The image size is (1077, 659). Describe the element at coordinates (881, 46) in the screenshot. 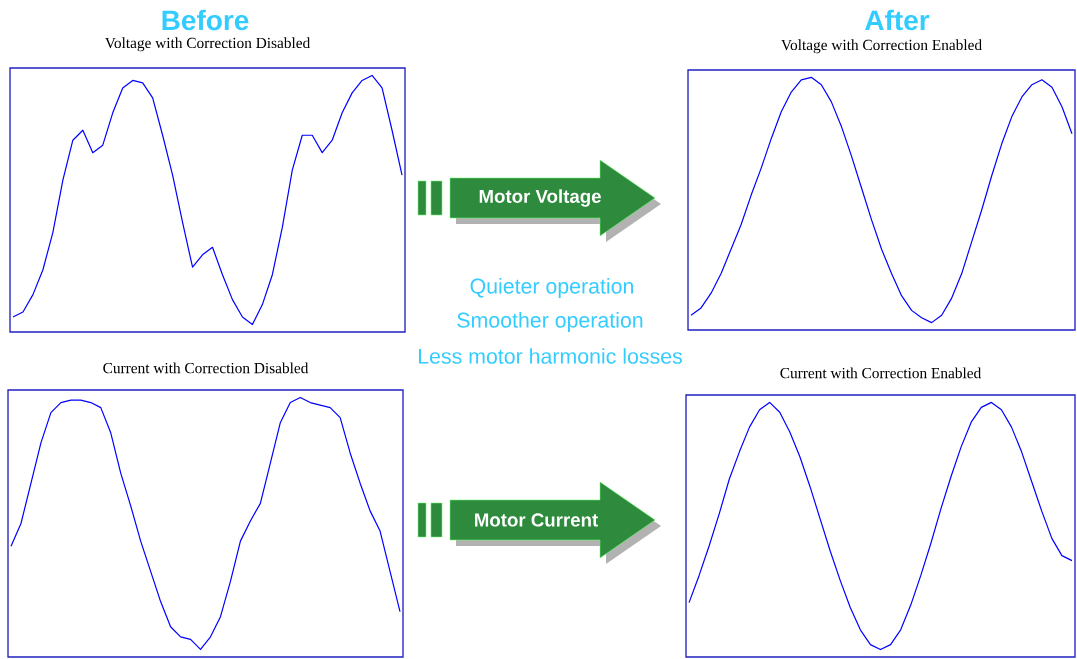

I see `chart-title: Voltage with Correction Enabled` at that location.